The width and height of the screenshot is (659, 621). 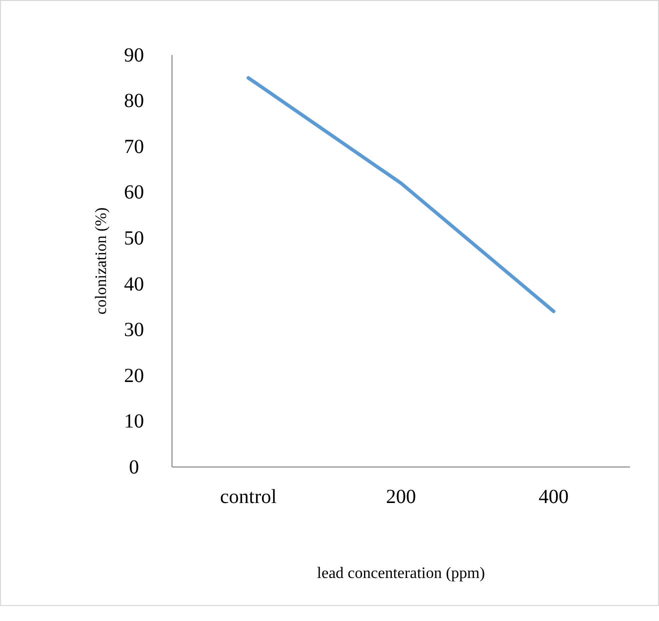 I want to click on y-tick-label: 0, so click(x=134, y=467).